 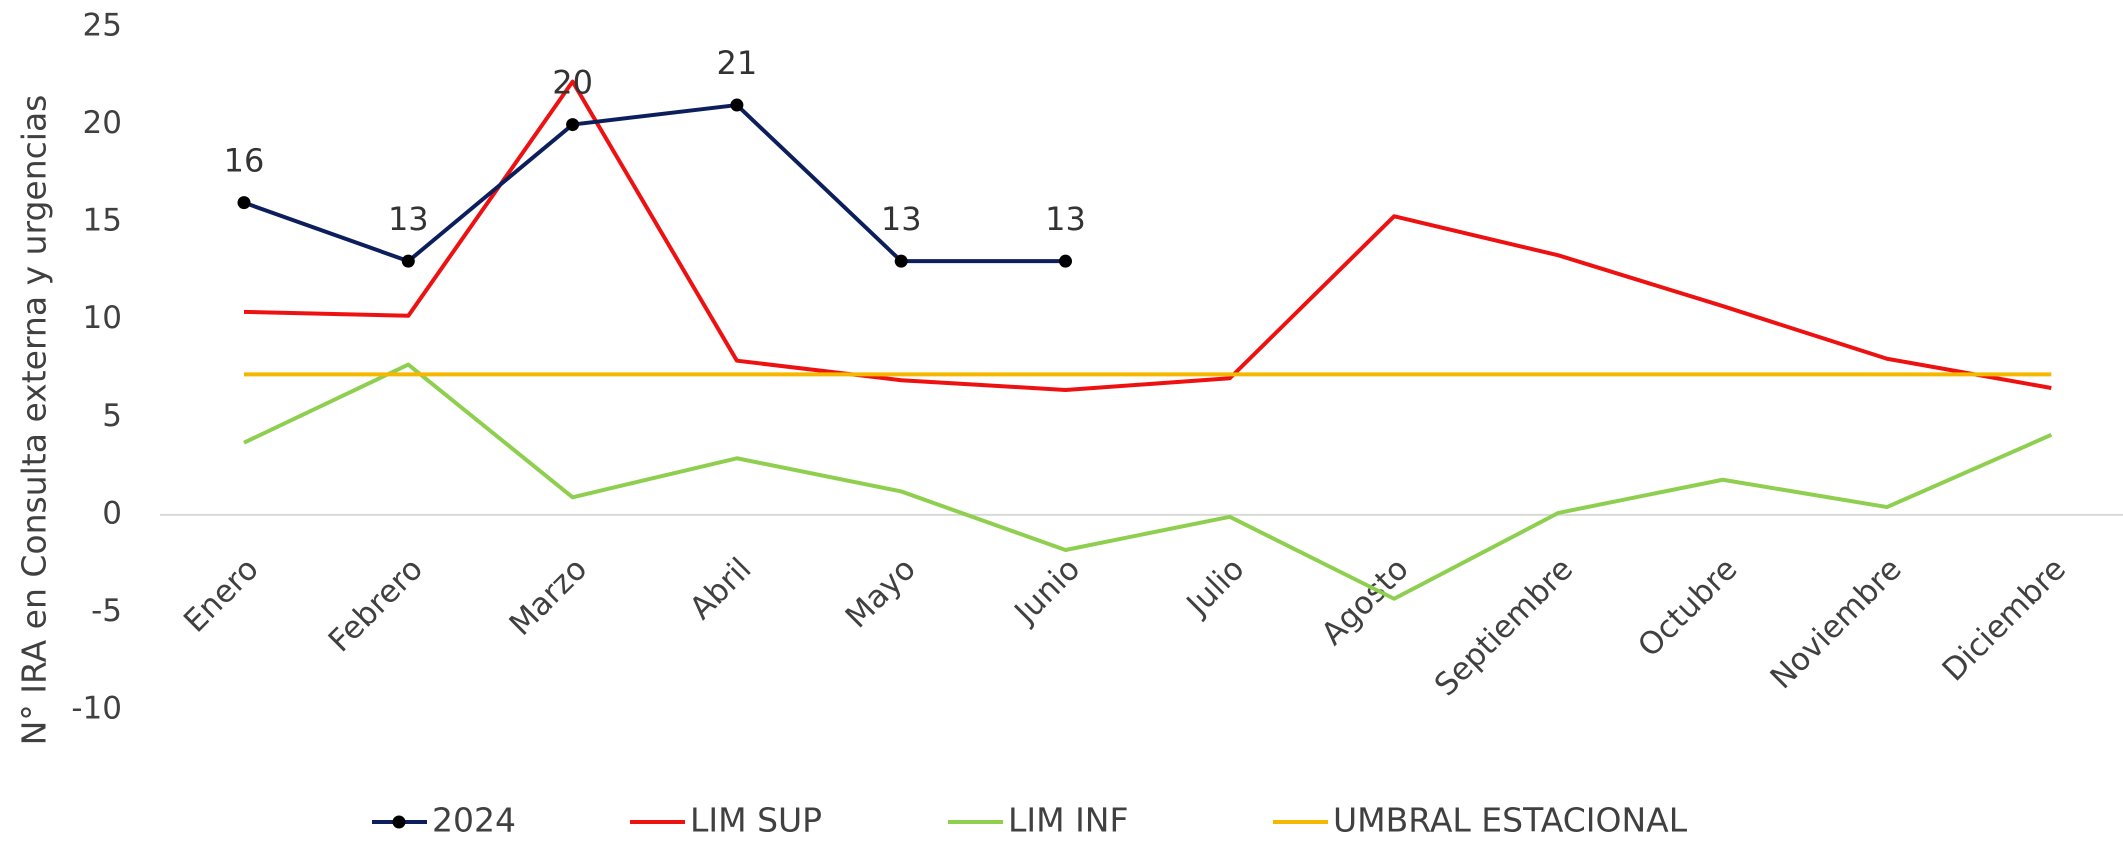 I want to click on x-tick-label: Enero, so click(x=221, y=595).